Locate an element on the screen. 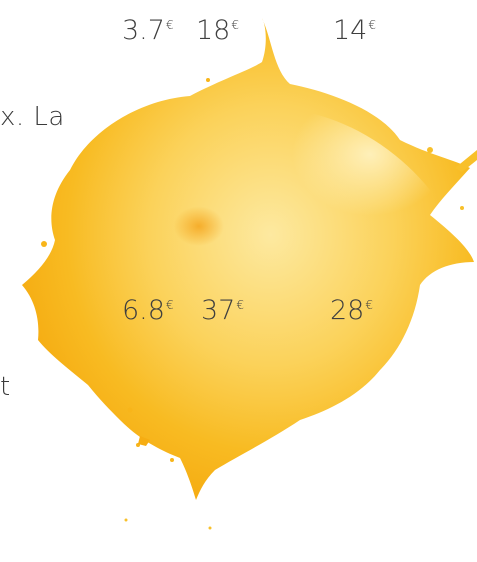 This screenshot has width=477, height=562. splash-dark-spot is located at coordinates (210, 235).